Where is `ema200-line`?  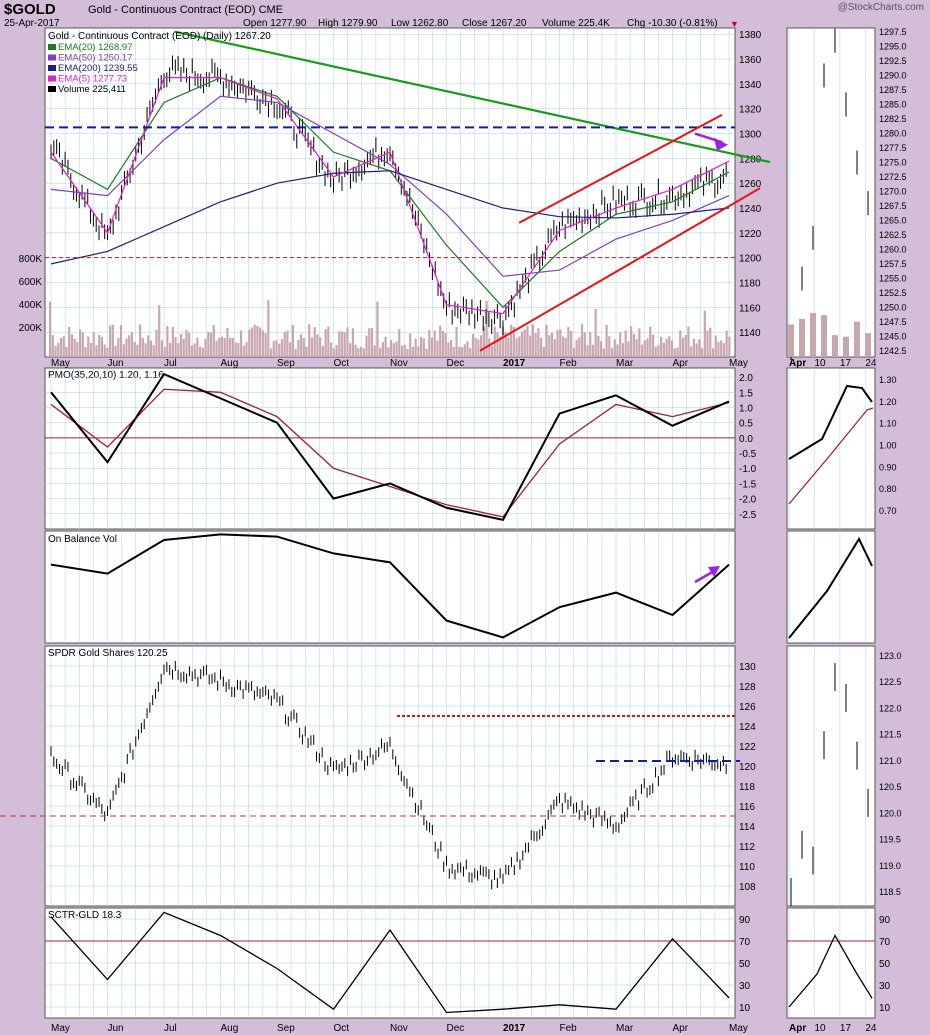 ema200-line is located at coordinates (390, 217).